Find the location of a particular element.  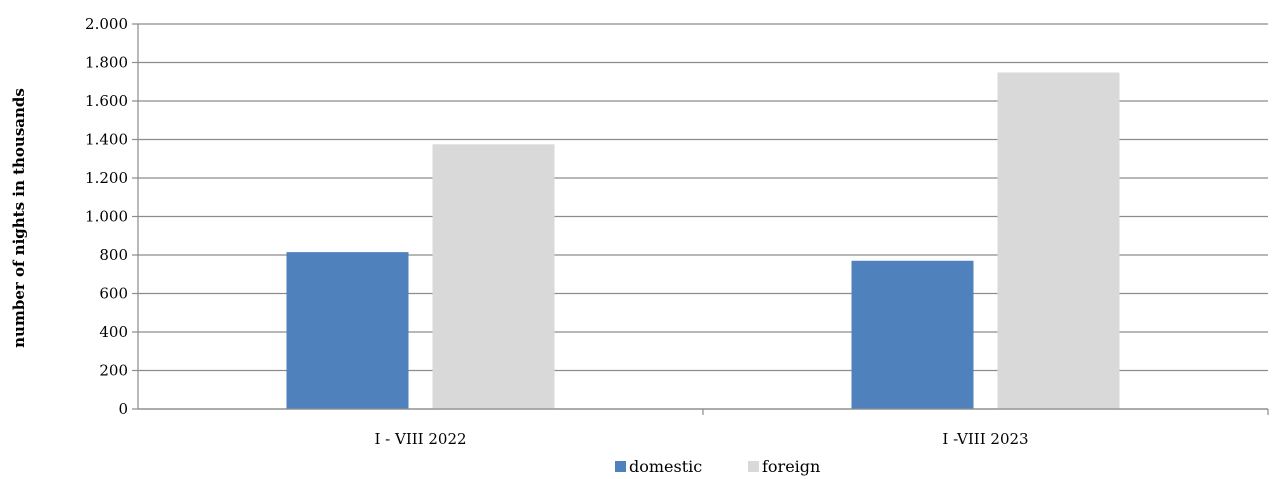

legend-label-domestic: domestic is located at coordinates (665, 466).